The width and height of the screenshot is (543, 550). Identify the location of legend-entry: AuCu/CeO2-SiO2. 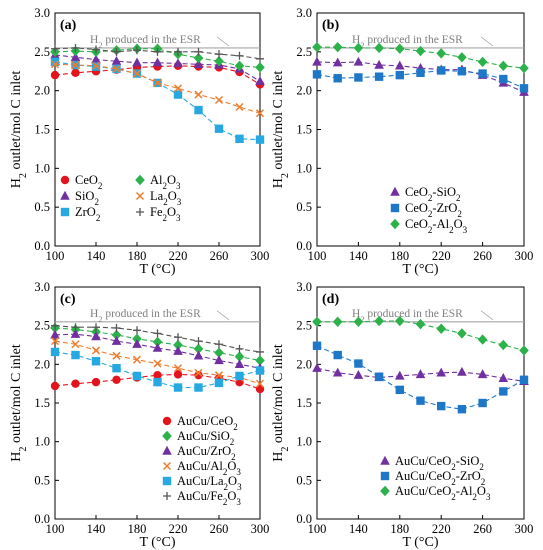
(439, 463).